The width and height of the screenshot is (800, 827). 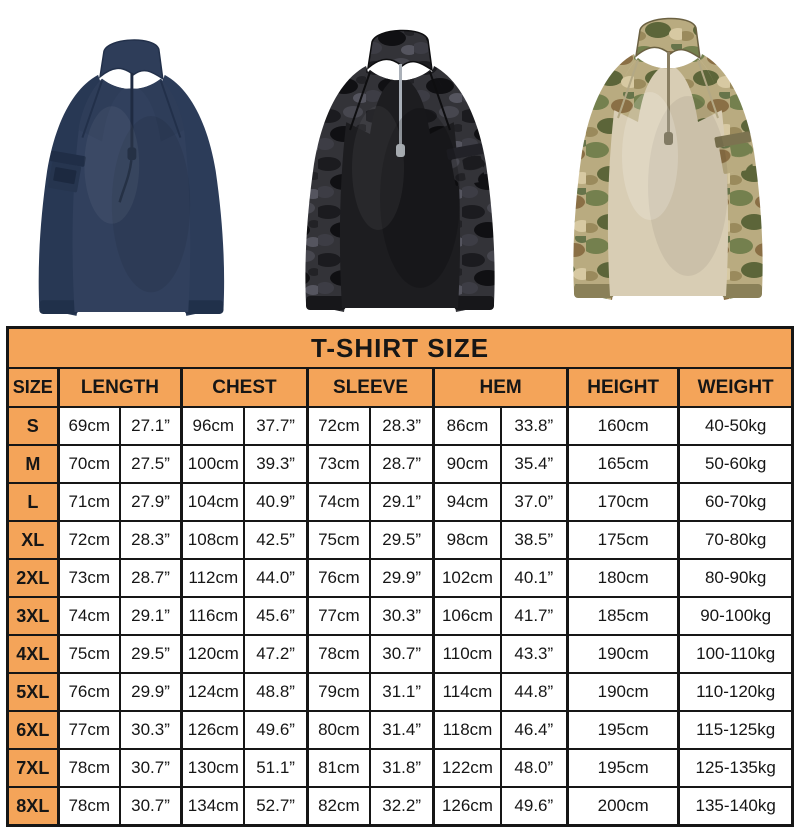 What do you see at coordinates (402, 692) in the screenshot?
I see `table-cell: 31.1”` at bounding box center [402, 692].